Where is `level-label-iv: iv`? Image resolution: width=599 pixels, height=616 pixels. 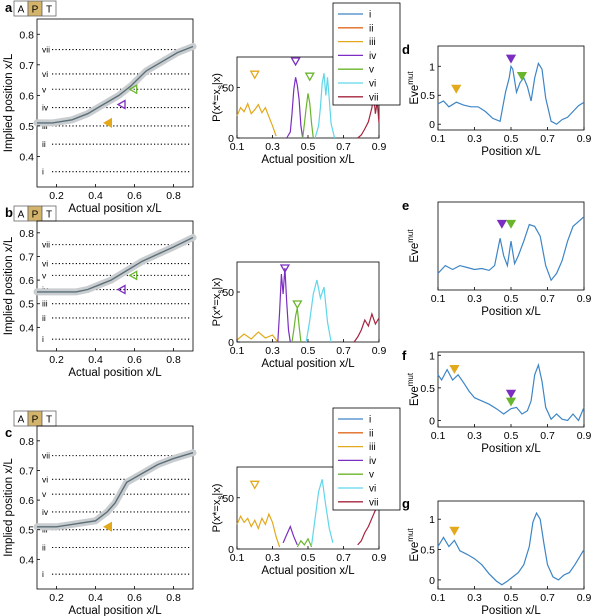
level-label-iv: iv is located at coordinates (45, 512).